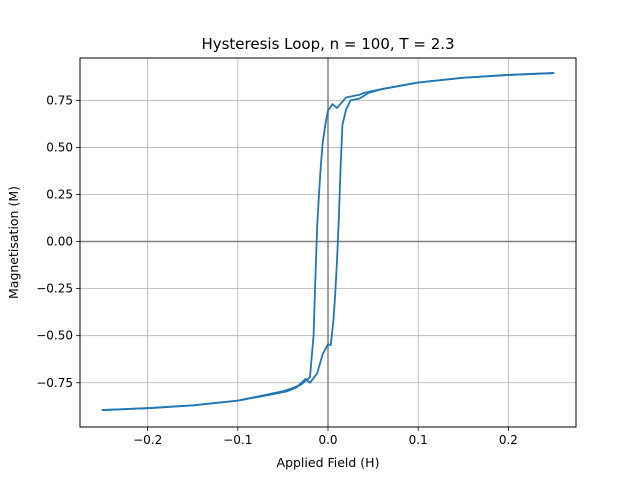 This screenshot has height=484, width=640. I want to click on x-axis-label: Applied Field (H), so click(328, 462).